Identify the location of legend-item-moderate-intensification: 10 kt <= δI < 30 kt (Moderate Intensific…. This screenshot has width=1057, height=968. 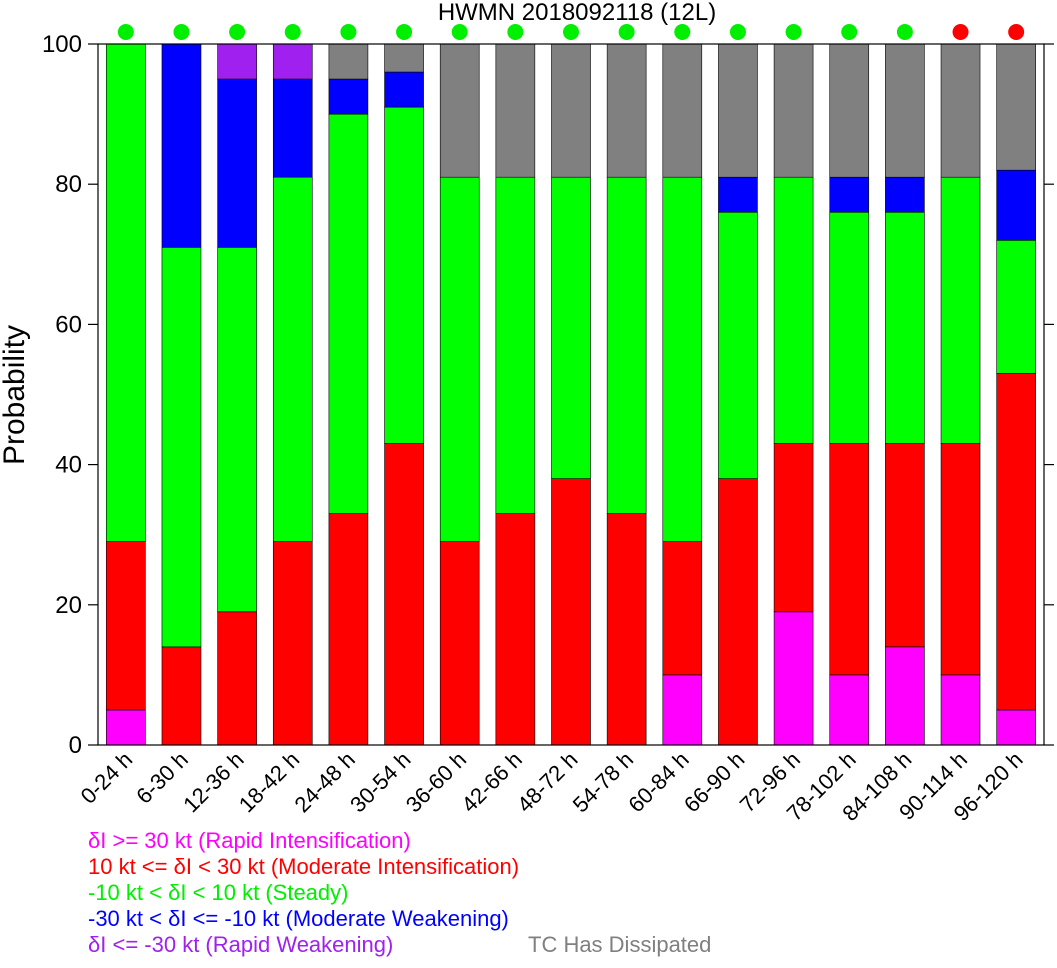
(304, 866).